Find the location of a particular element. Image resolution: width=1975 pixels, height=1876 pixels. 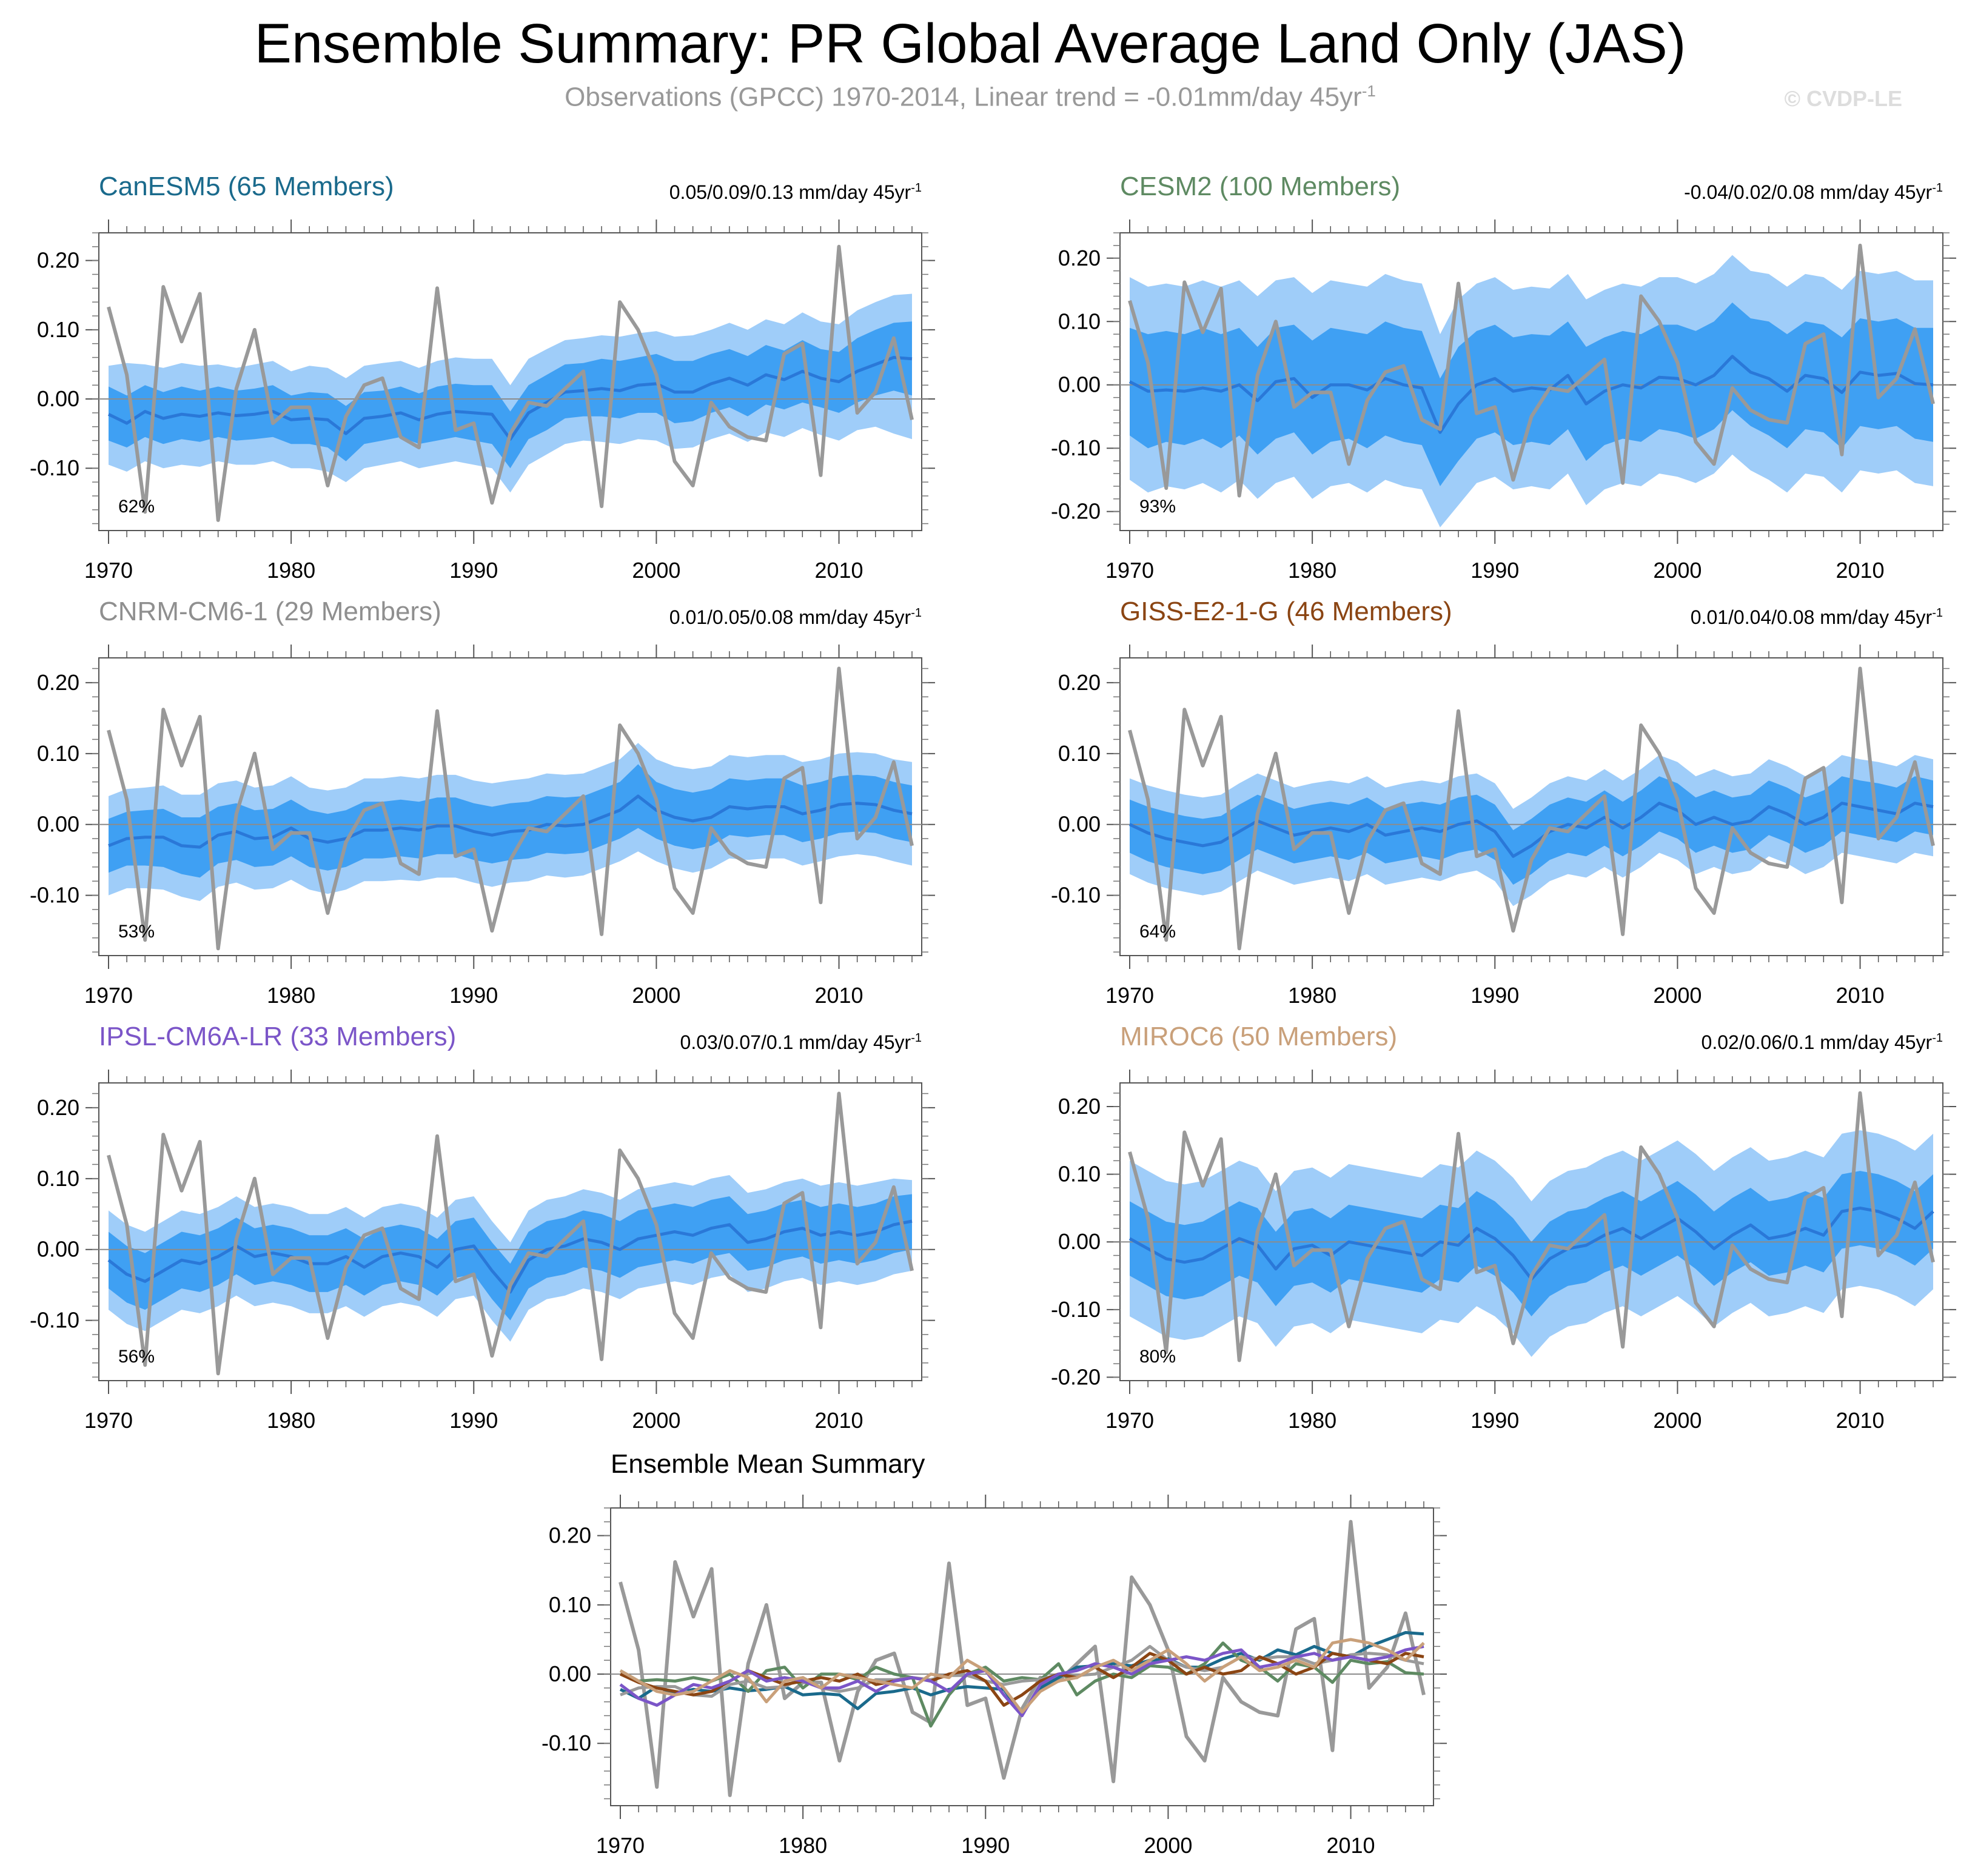

y-tick-label: -0.20 is located at coordinates (1076, 511).